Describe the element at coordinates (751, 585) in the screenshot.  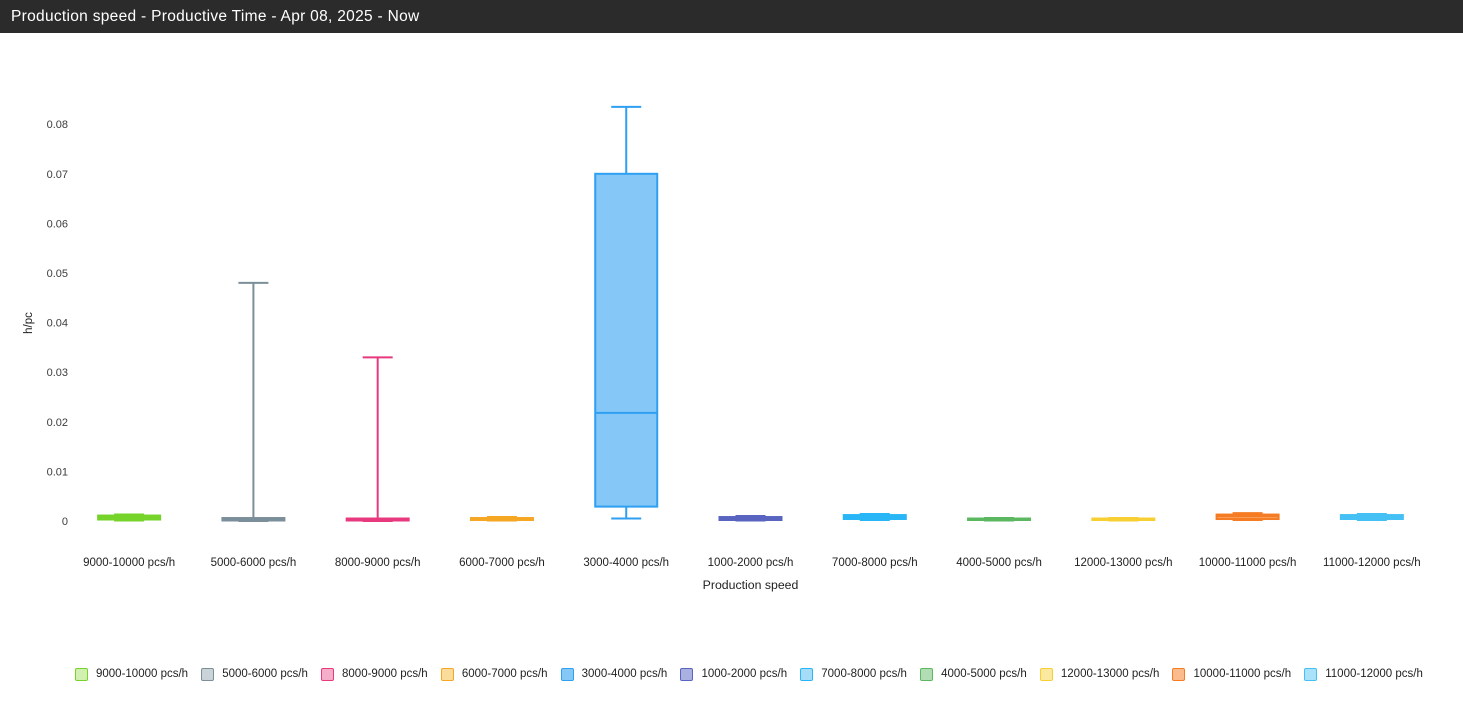
I see `x-axis-label: Production speed` at that location.